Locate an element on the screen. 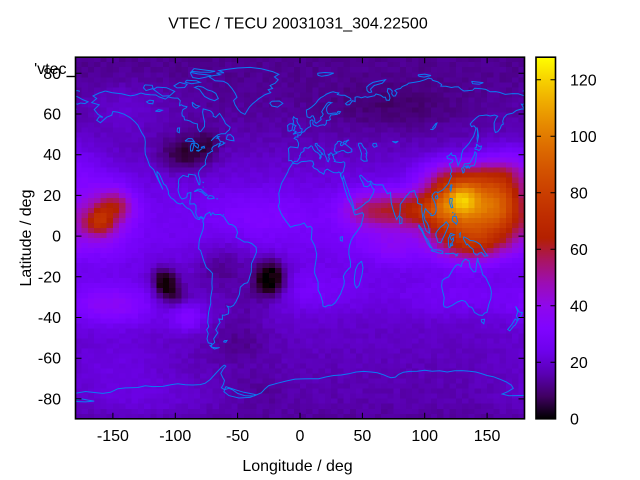  svg-text: 80 is located at coordinates (52, 74).